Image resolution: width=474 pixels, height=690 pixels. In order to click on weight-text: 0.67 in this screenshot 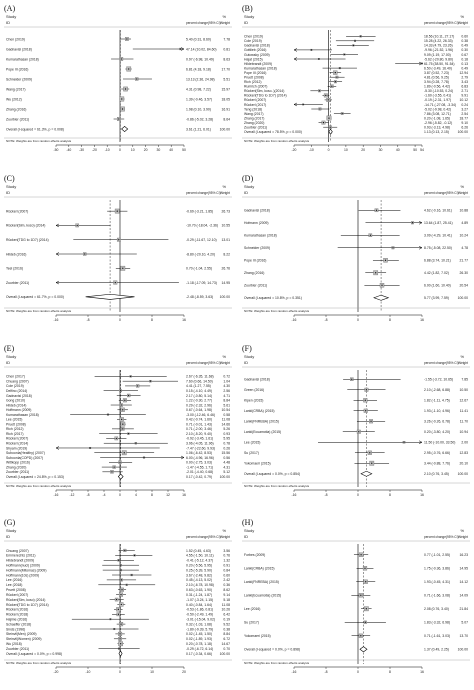, I will do `click(464, 55)`.